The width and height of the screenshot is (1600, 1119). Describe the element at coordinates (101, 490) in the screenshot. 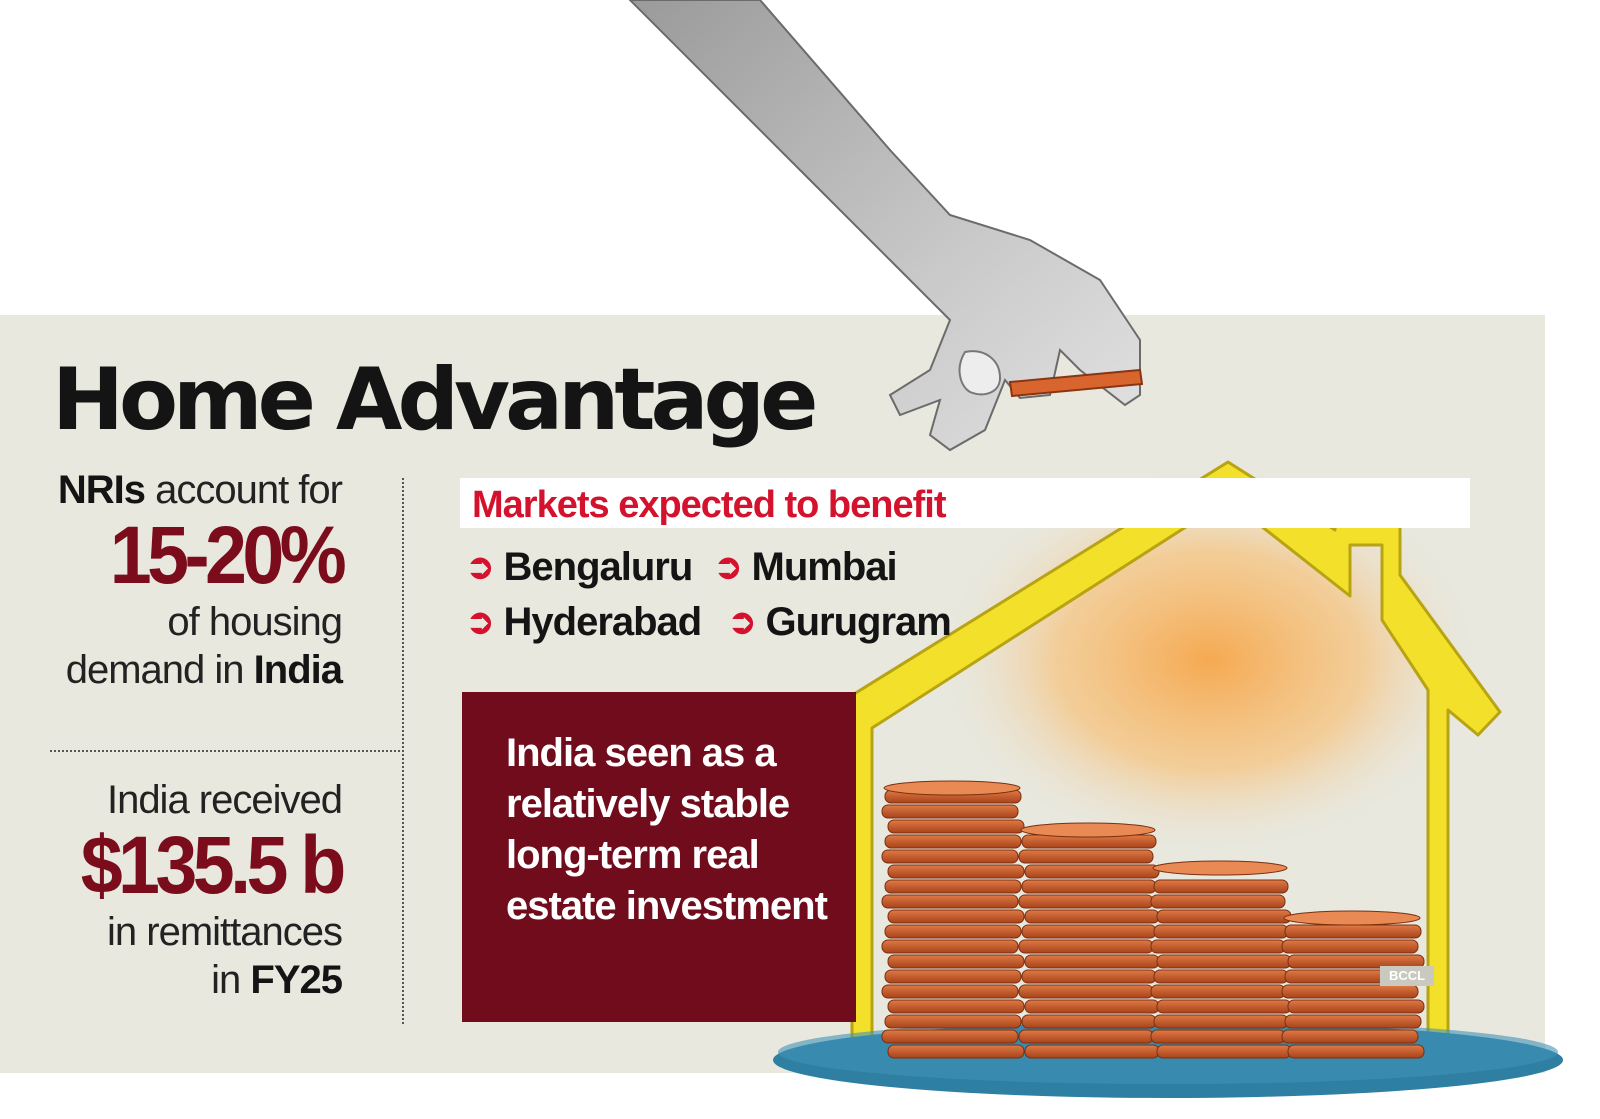

I see `nri-label: NRIs` at that location.